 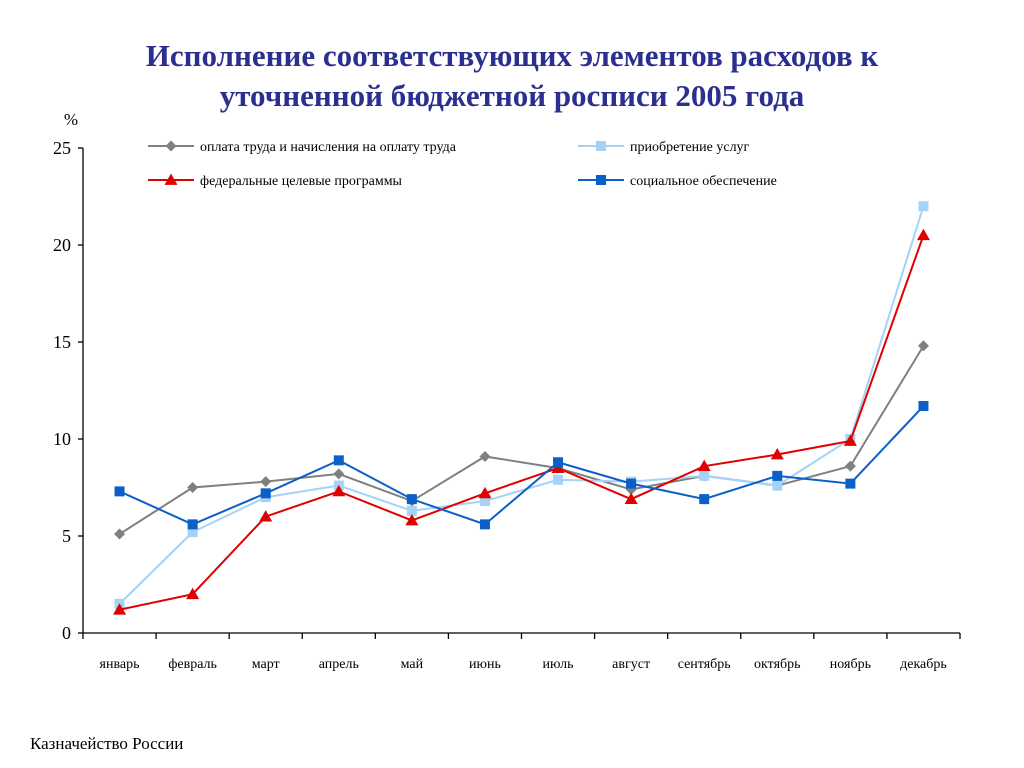 What do you see at coordinates (558, 664) in the screenshot?
I see `x-tick-label: июль` at bounding box center [558, 664].